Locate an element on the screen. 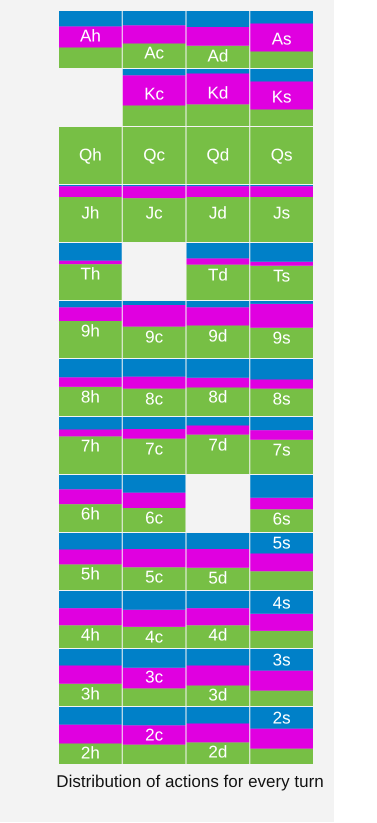  category-label: 3c is located at coordinates (154, 677).